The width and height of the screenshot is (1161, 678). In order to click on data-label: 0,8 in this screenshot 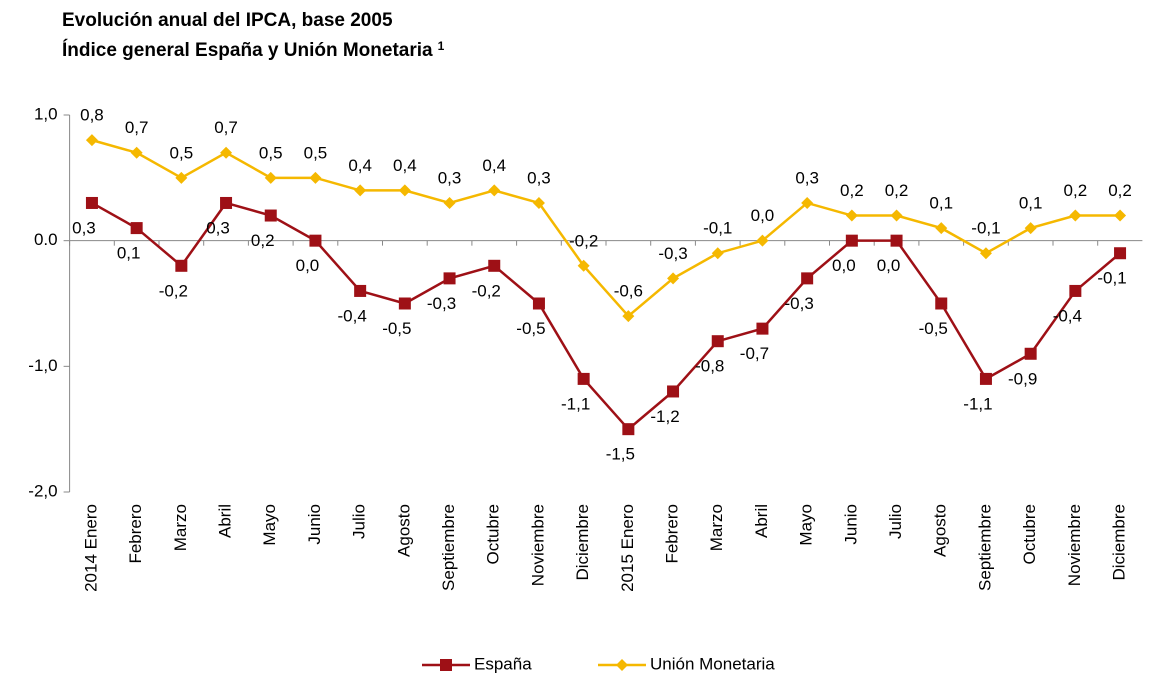, I will do `click(92, 115)`.